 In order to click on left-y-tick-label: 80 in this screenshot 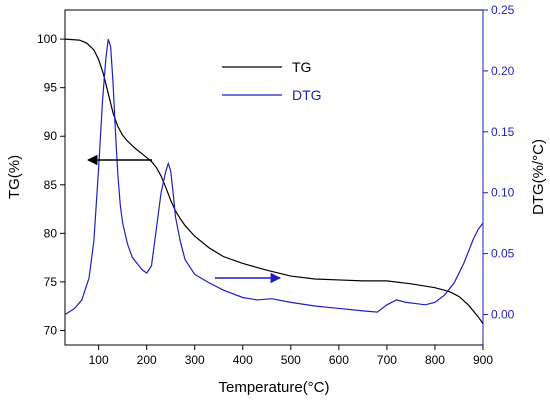, I will do `click(51, 233)`.